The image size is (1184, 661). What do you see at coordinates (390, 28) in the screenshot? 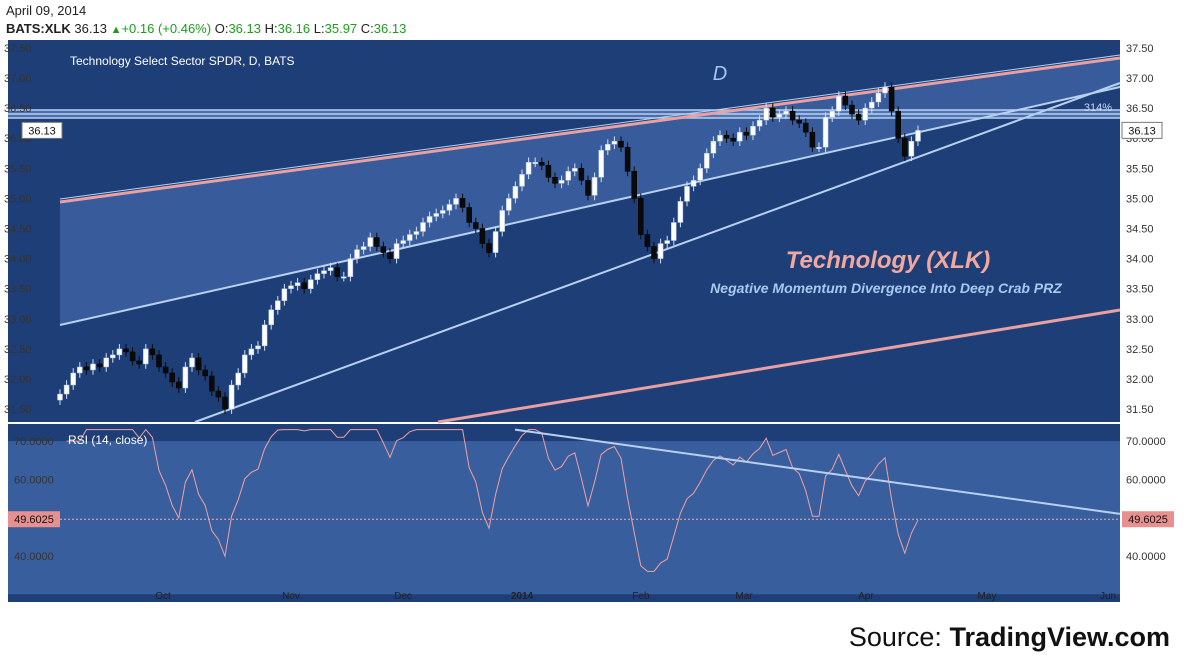
I see `close-value: 36.13` at bounding box center [390, 28].